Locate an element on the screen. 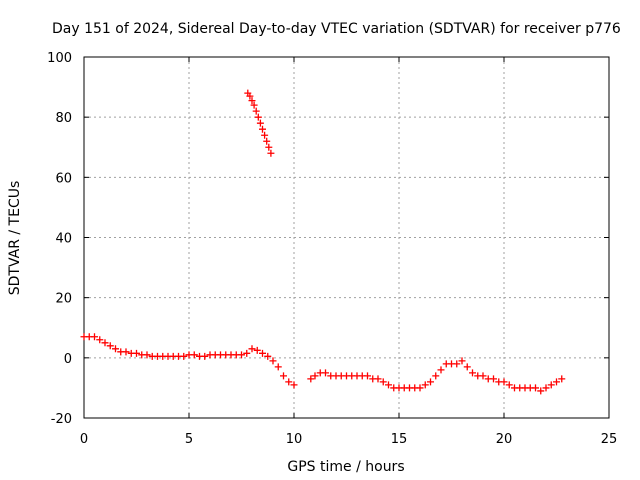 This screenshot has width=640, height=480. series-later is located at coordinates (436, 376).